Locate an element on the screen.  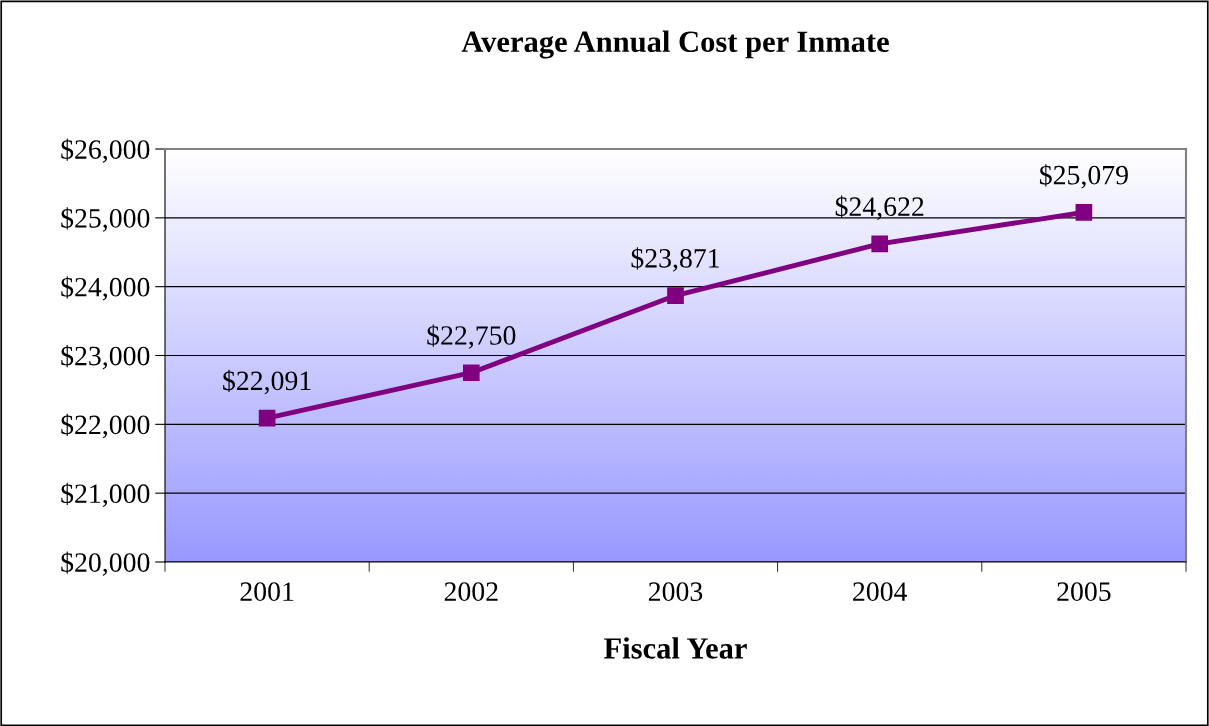
y-tick-label: $20,000 is located at coordinates (105, 563).